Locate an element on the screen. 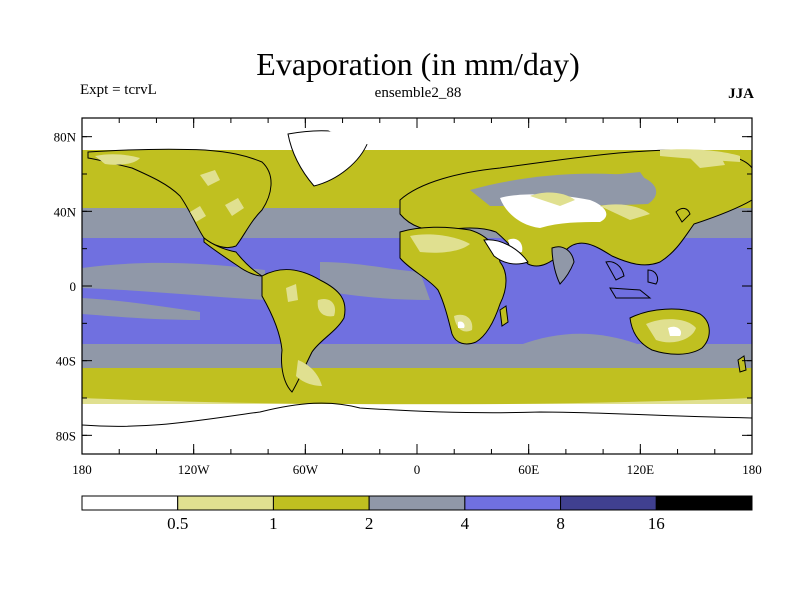 This screenshot has width=800, height=600. south-subtropic-band is located at coordinates (417, 357).